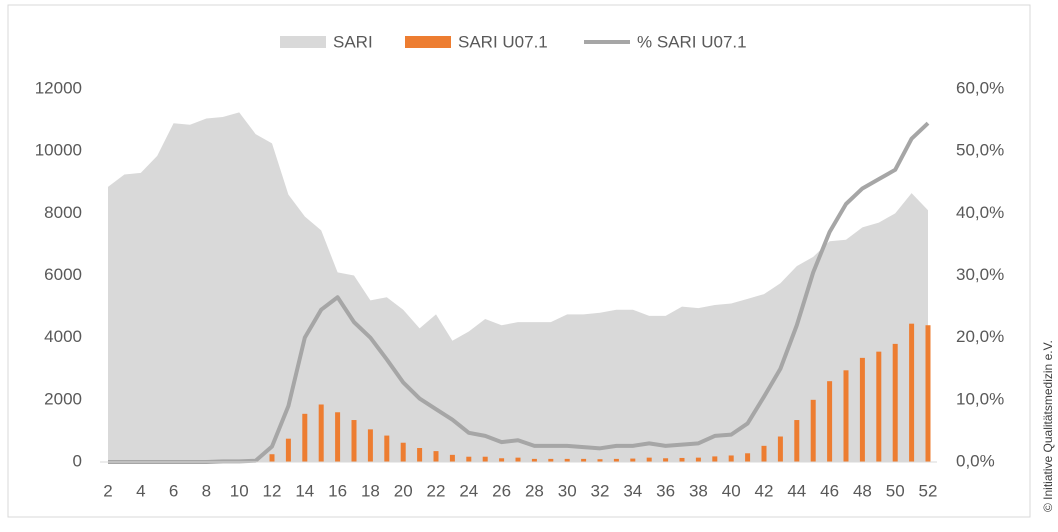  Describe the element at coordinates (764, 490) in the screenshot. I see `x-tick-label: 42` at that location.